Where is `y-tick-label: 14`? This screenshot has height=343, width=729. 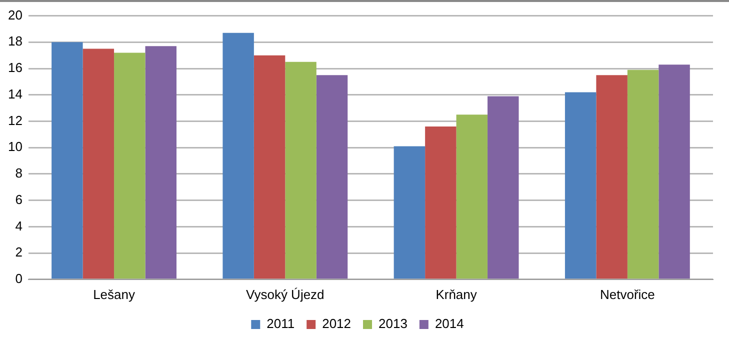
y-tick-label: 14 is located at coordinates (15, 94).